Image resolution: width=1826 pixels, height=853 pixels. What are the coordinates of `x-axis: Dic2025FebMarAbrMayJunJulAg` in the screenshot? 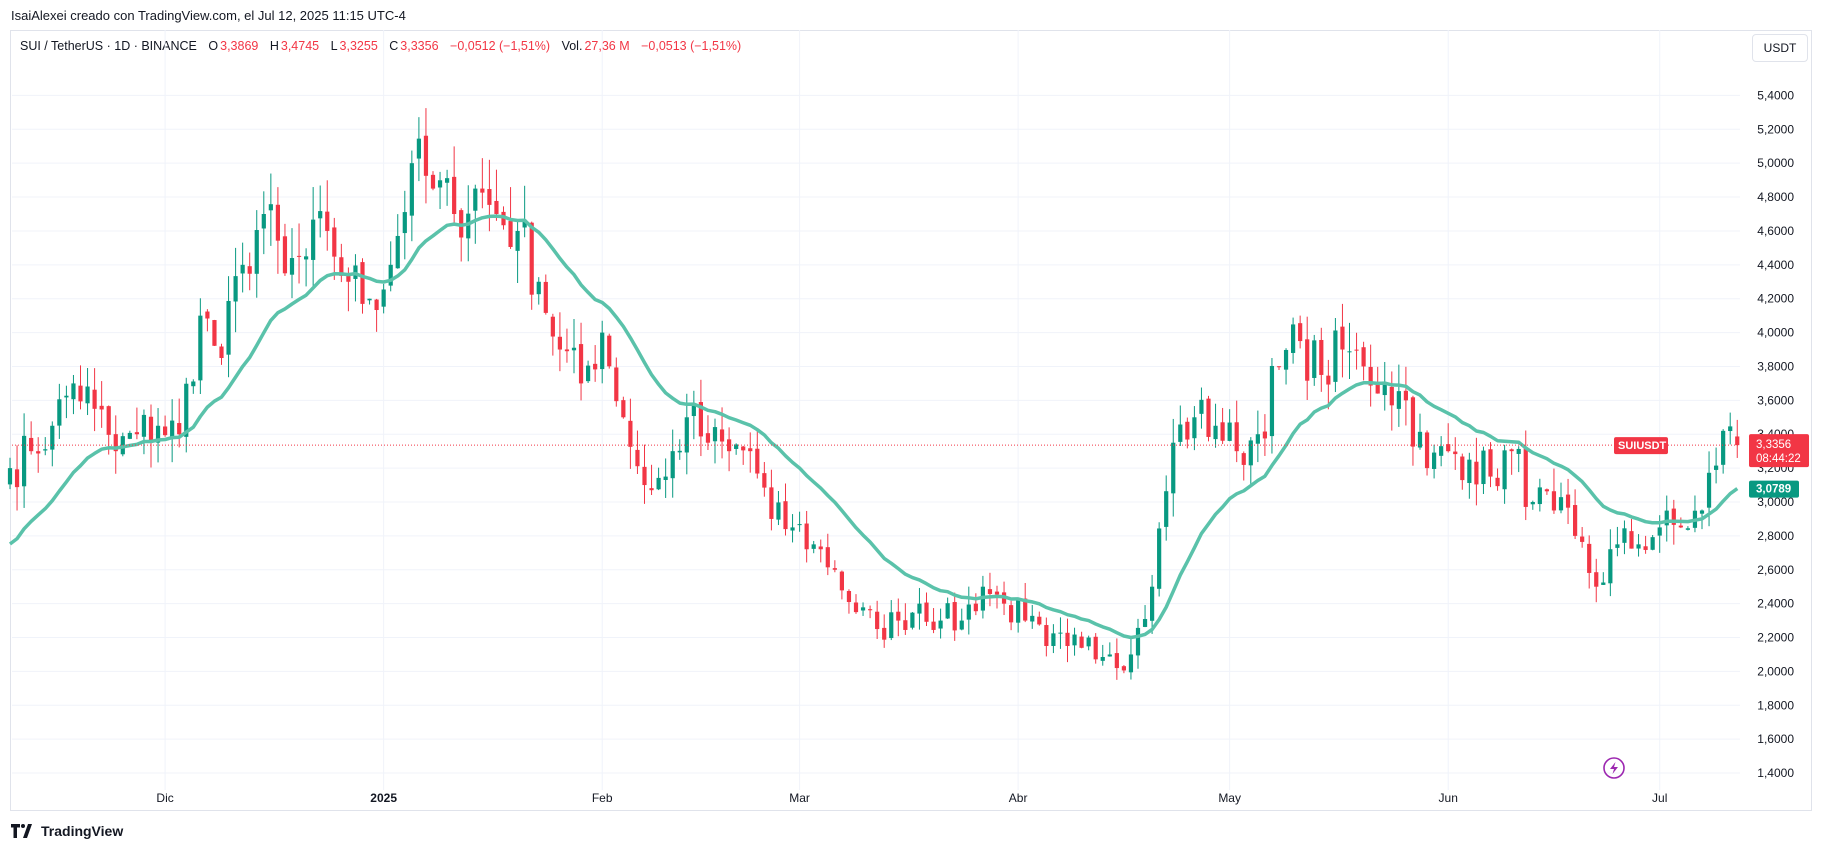 It's located at (911, 798).